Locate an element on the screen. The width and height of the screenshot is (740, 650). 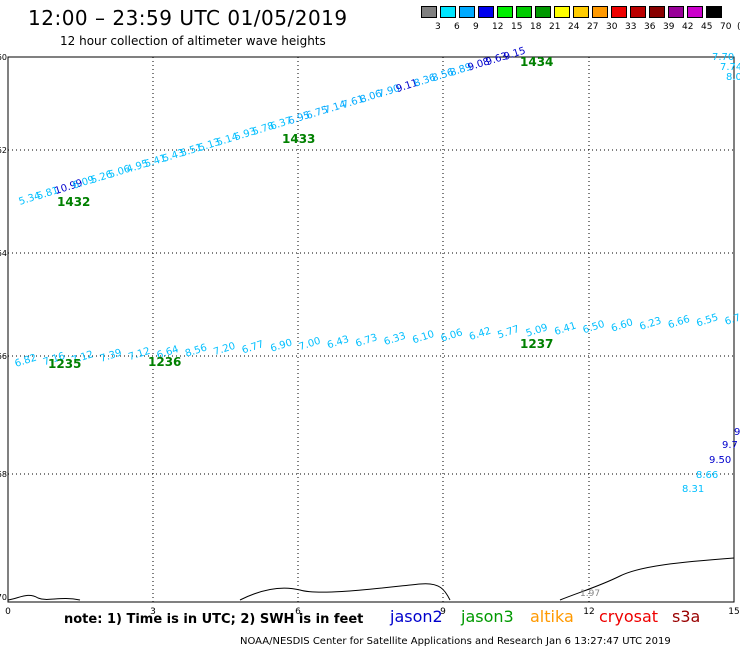
colorbar-label: 12 is located at coordinates (498, 27).